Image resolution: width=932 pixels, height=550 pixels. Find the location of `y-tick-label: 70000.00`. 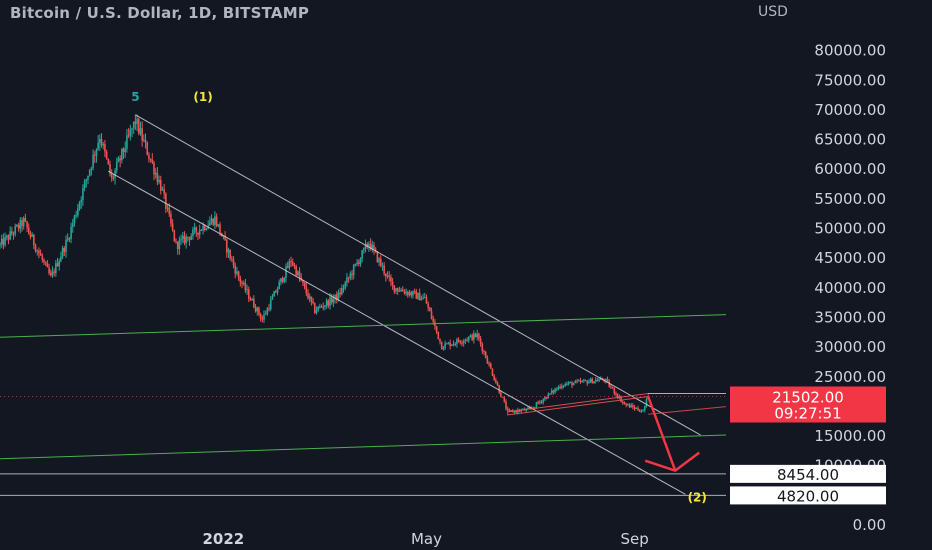

y-tick-label: 70000.00 is located at coordinates (850, 110).